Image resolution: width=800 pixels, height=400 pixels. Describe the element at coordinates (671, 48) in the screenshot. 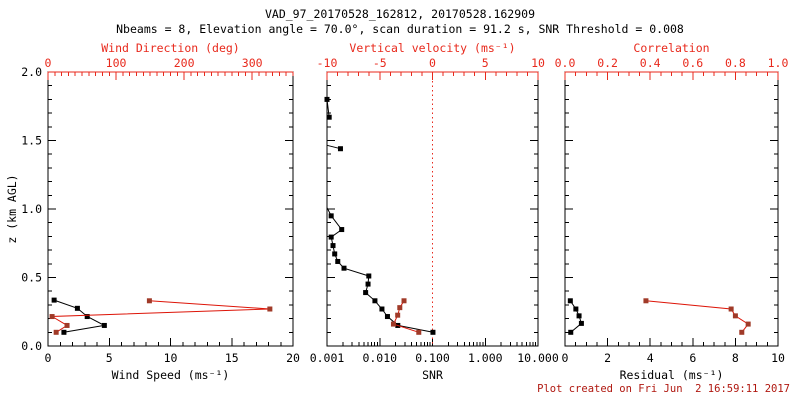

I see `svg-text: Correlation` at that location.